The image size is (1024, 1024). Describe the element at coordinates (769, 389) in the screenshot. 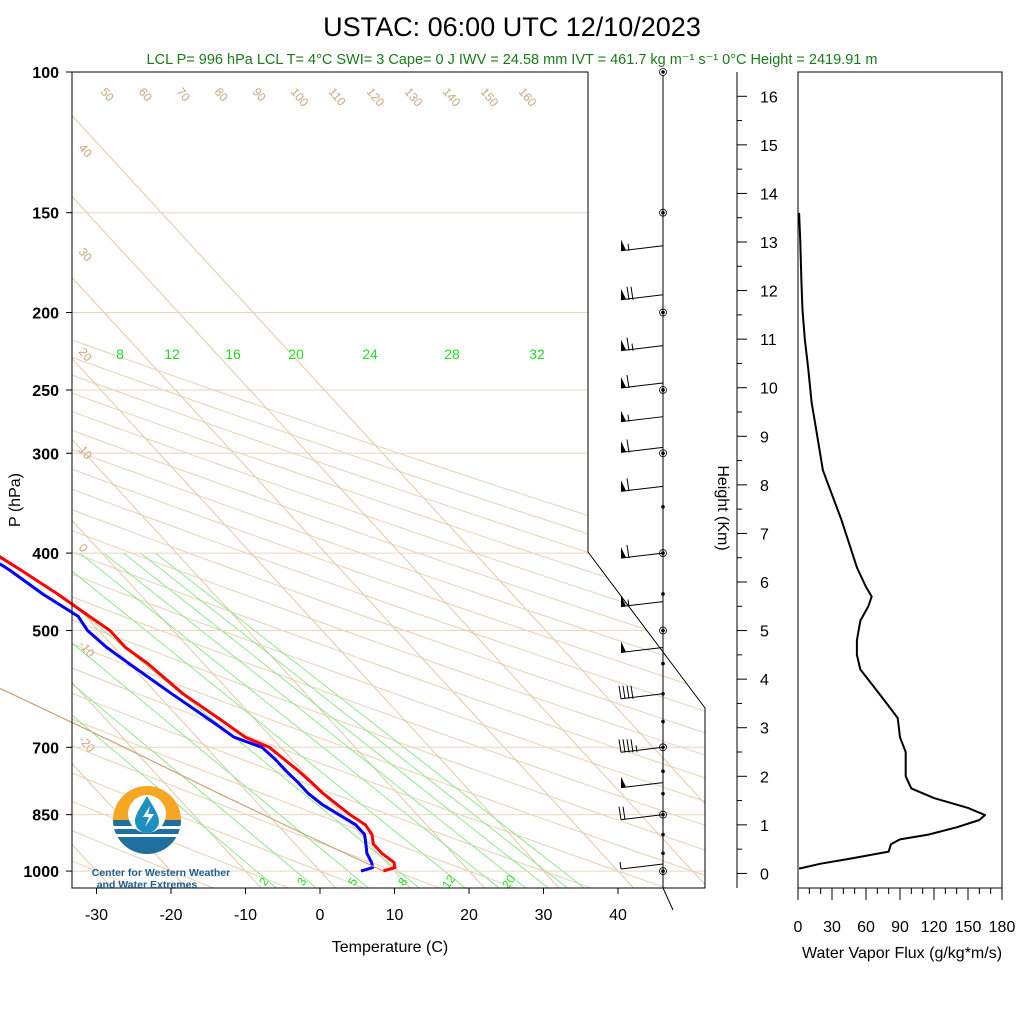

I see `height-tick-label: 10` at that location.